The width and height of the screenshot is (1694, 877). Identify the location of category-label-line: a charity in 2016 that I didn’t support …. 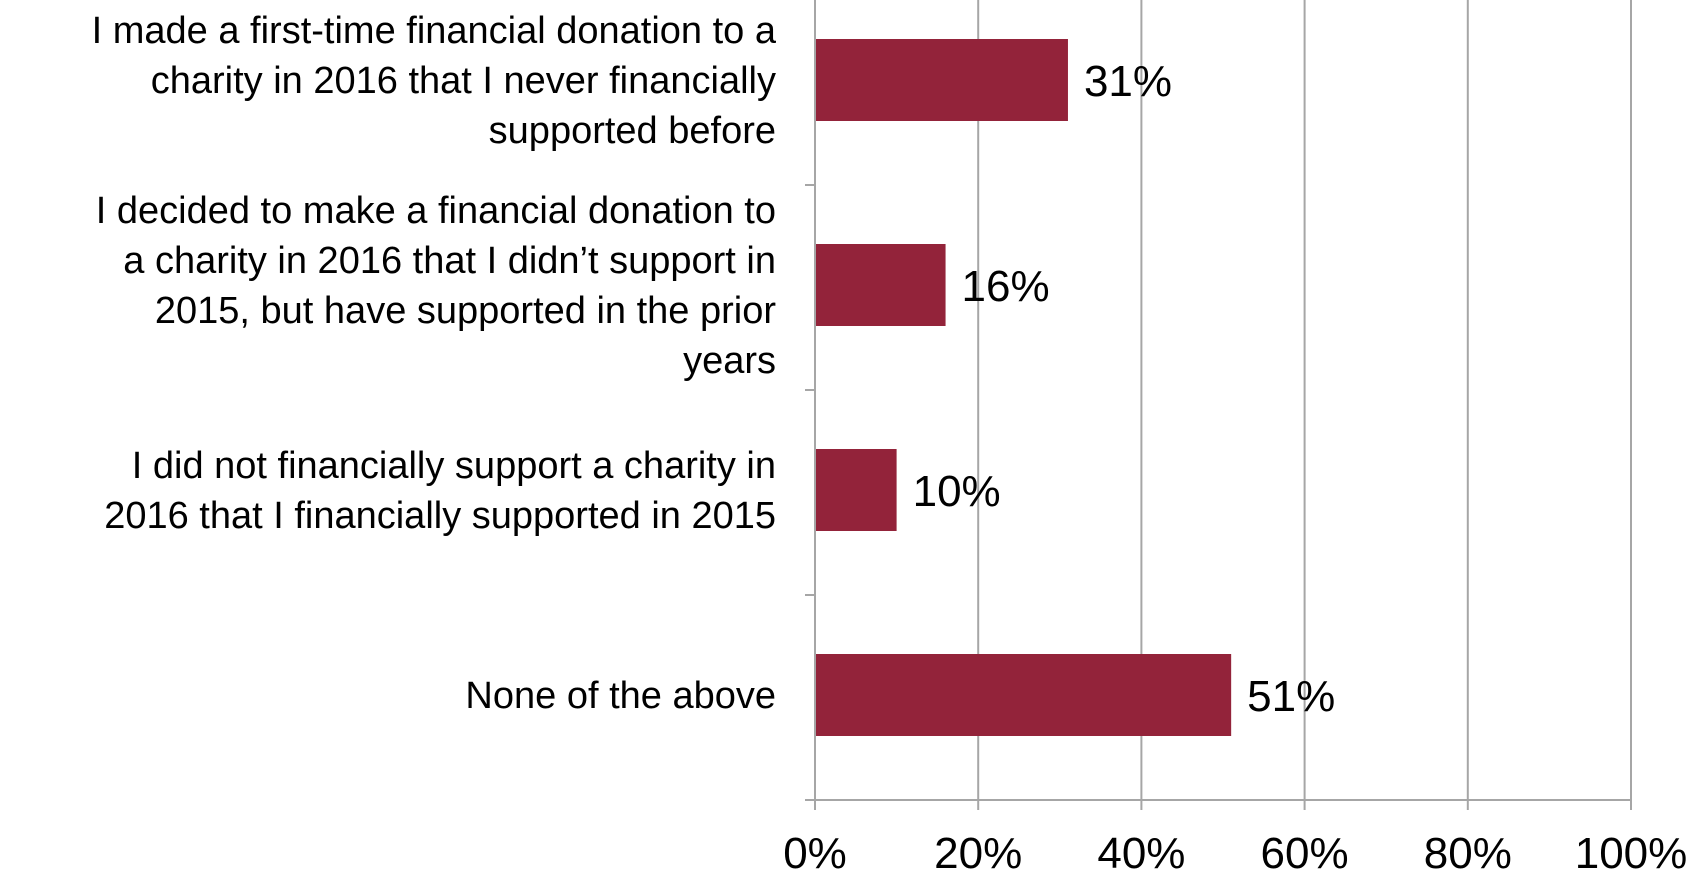
(449, 261).